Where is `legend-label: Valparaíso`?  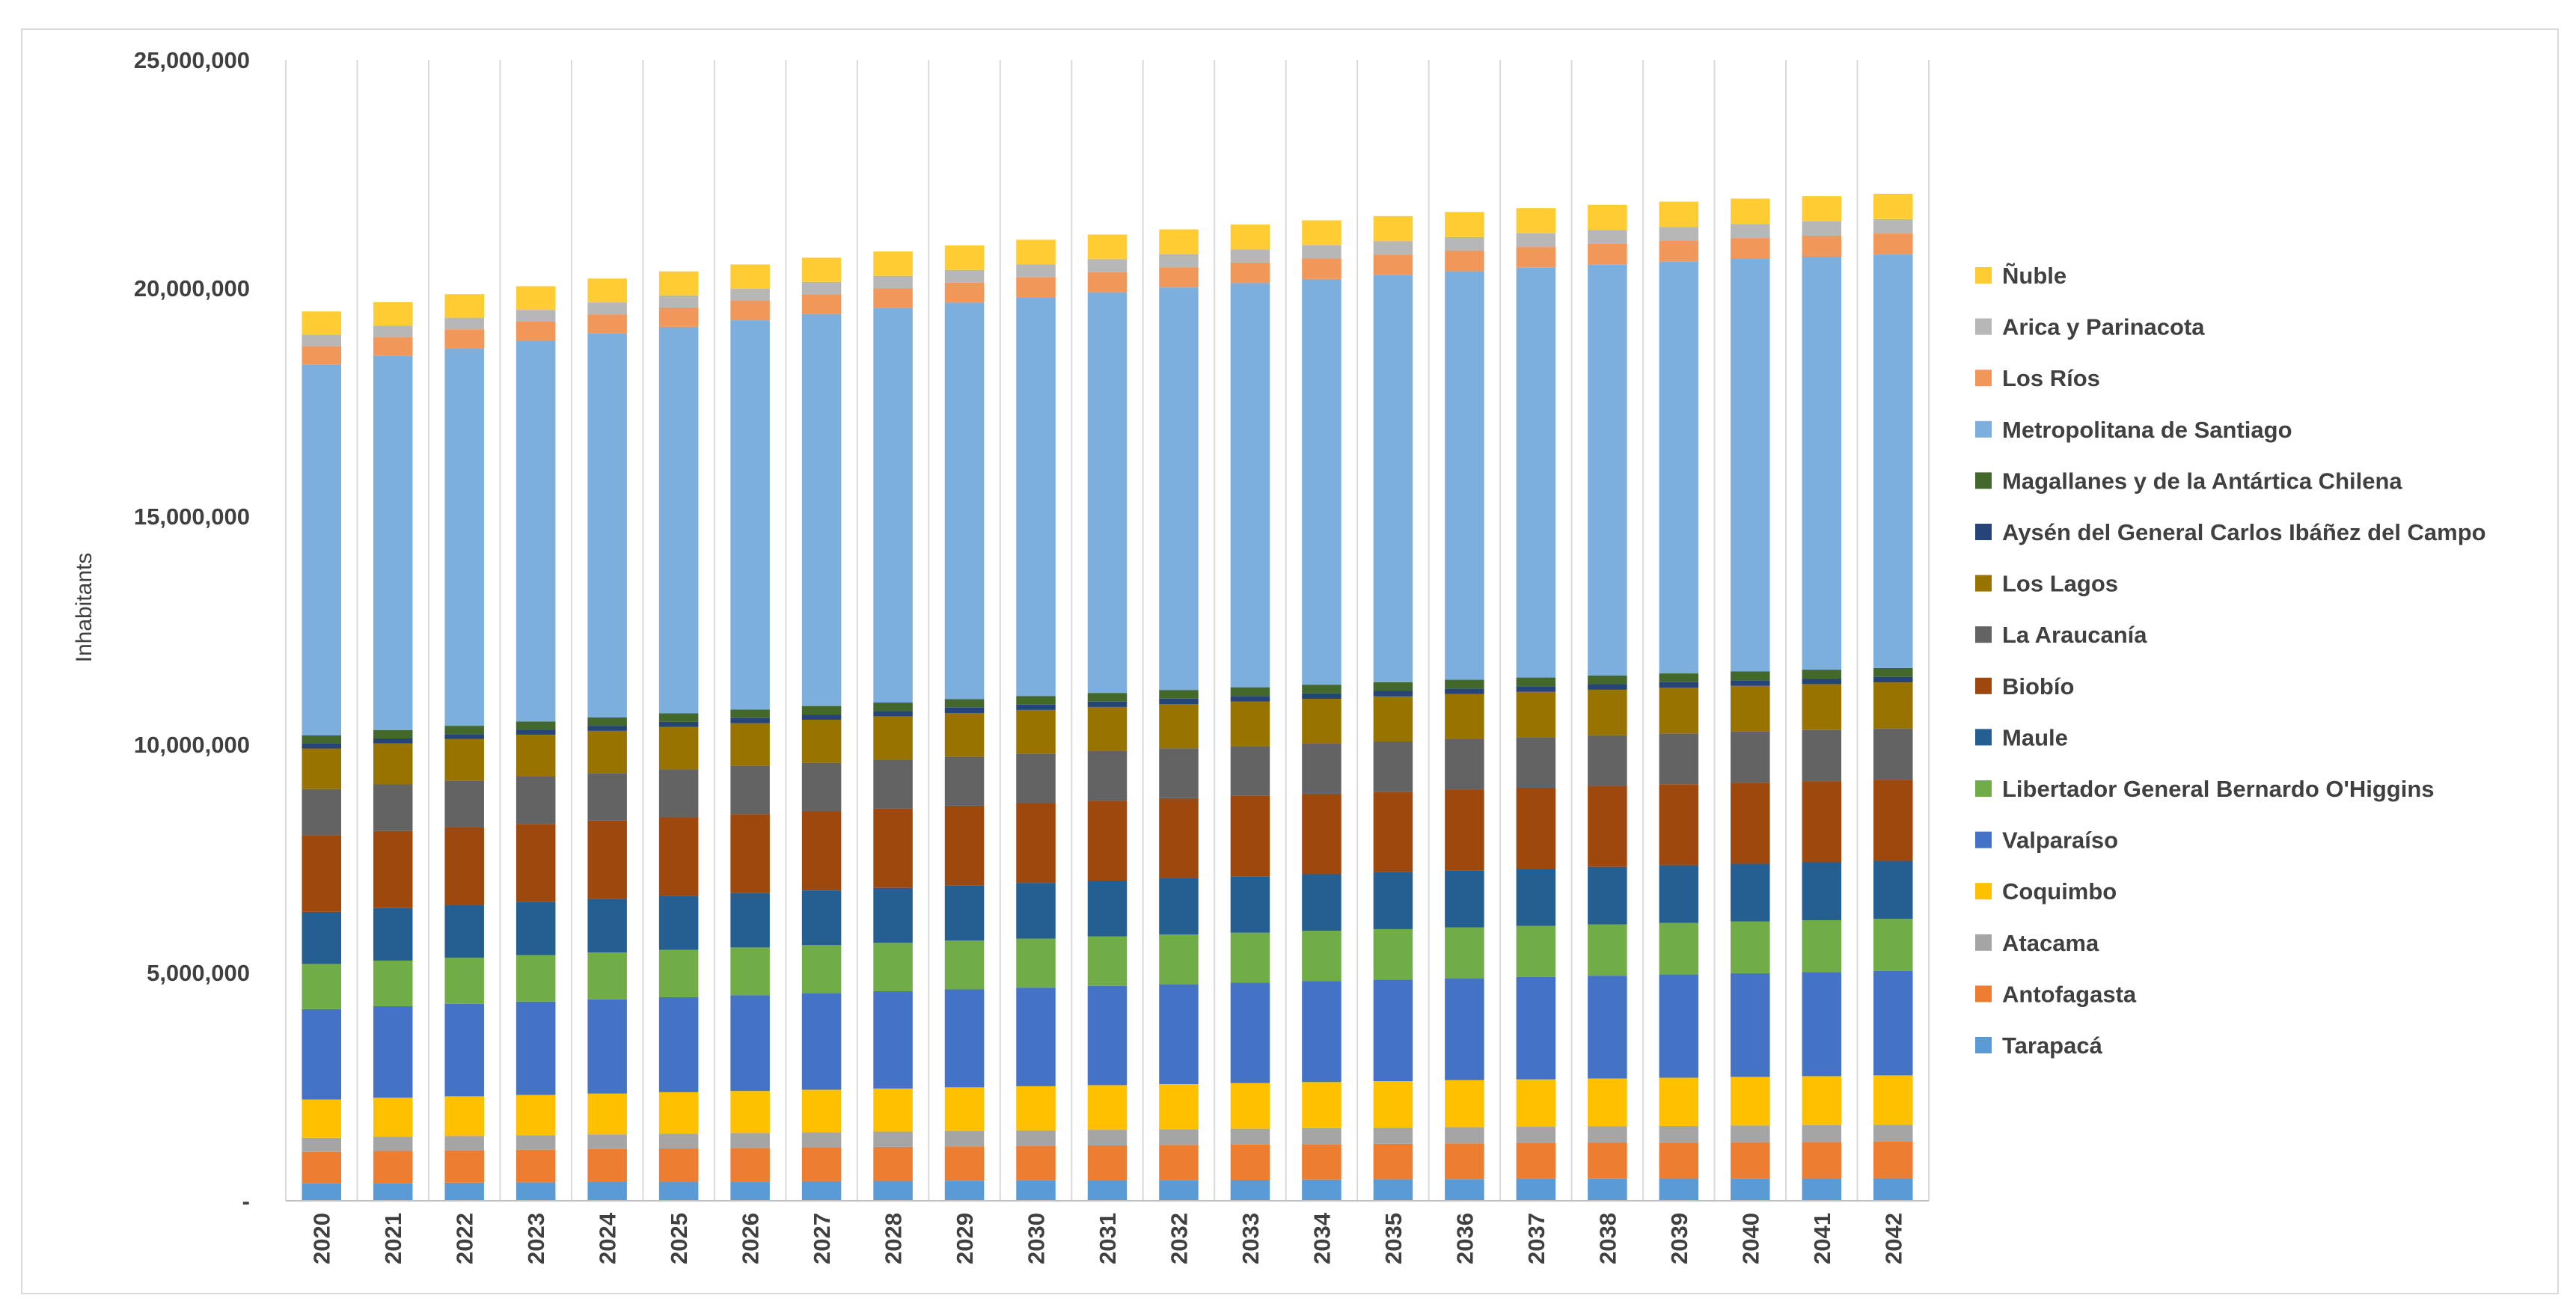
legend-label: Valparaíso is located at coordinates (2060, 841).